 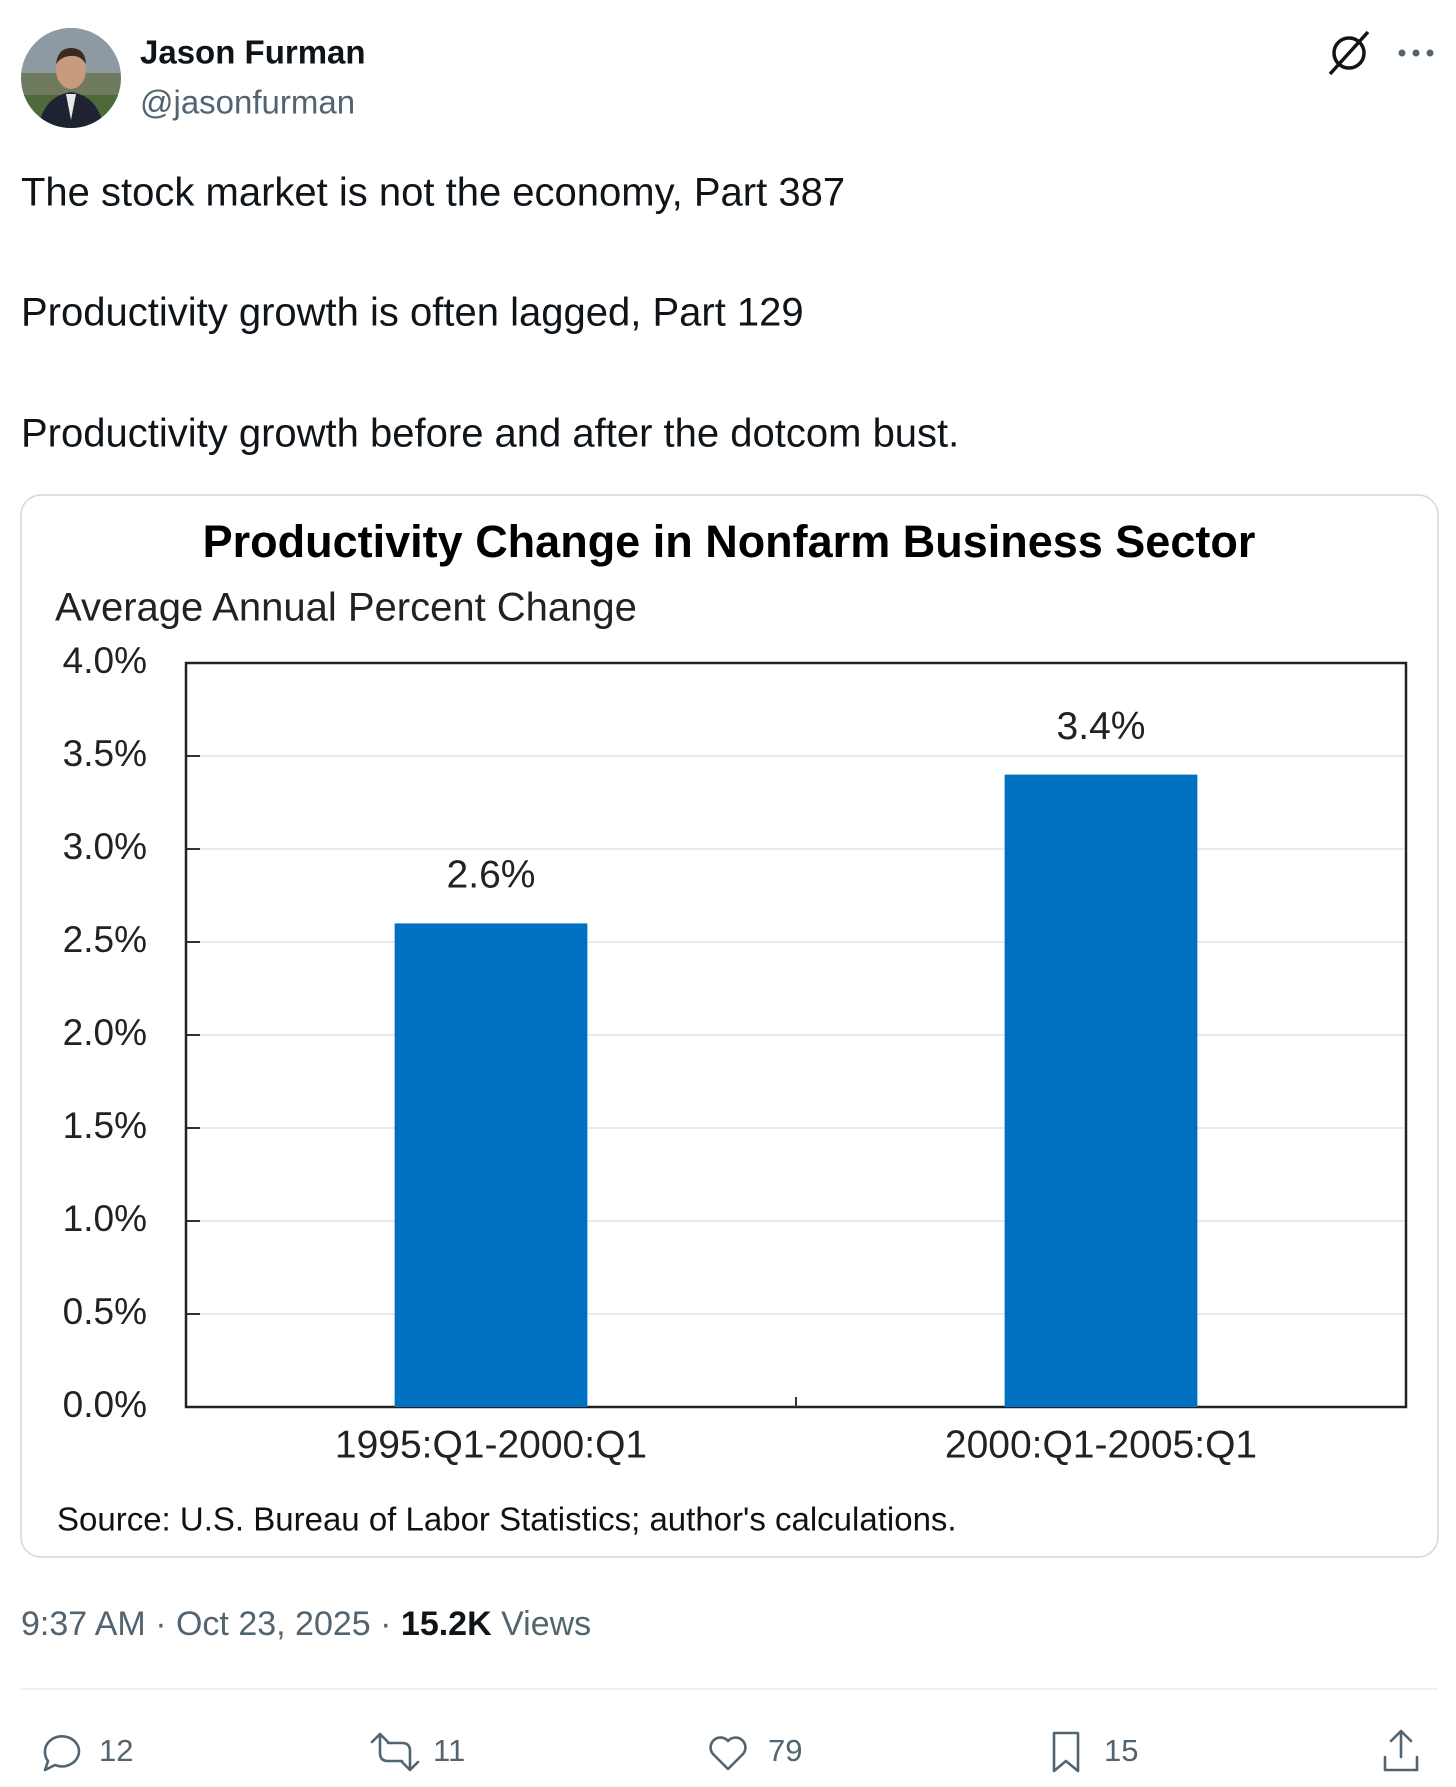 What do you see at coordinates (105, 1218) in the screenshot?
I see `y-tick-label: 1.0%` at bounding box center [105, 1218].